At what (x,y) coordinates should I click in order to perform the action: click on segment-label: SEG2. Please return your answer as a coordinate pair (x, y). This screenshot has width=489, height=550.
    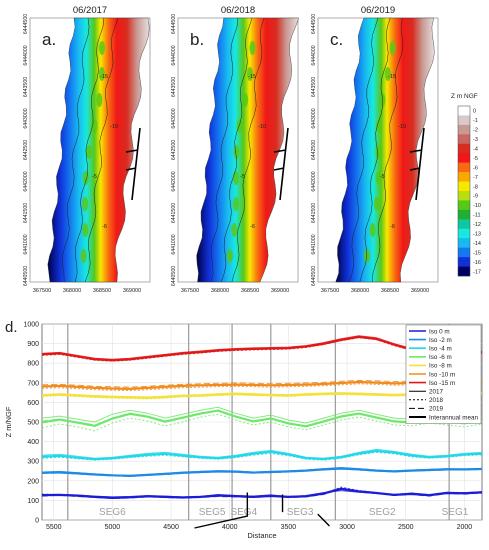
    Looking at the image, I should click on (382, 512).